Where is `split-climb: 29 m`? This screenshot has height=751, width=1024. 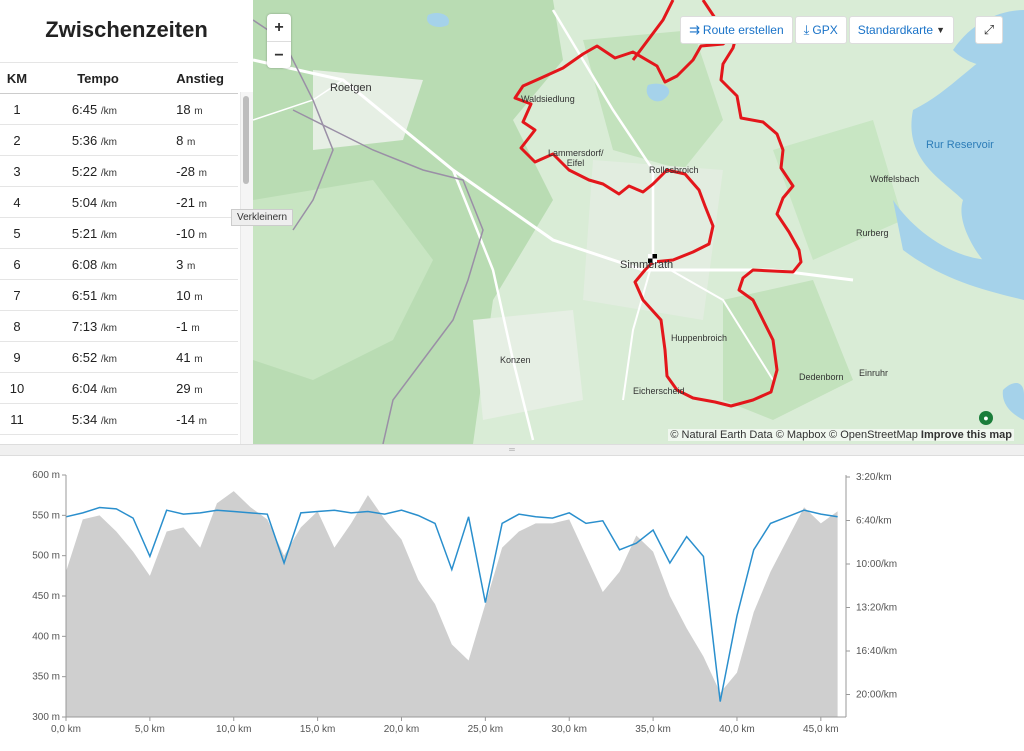
split-climb: 29 m is located at coordinates (200, 388).